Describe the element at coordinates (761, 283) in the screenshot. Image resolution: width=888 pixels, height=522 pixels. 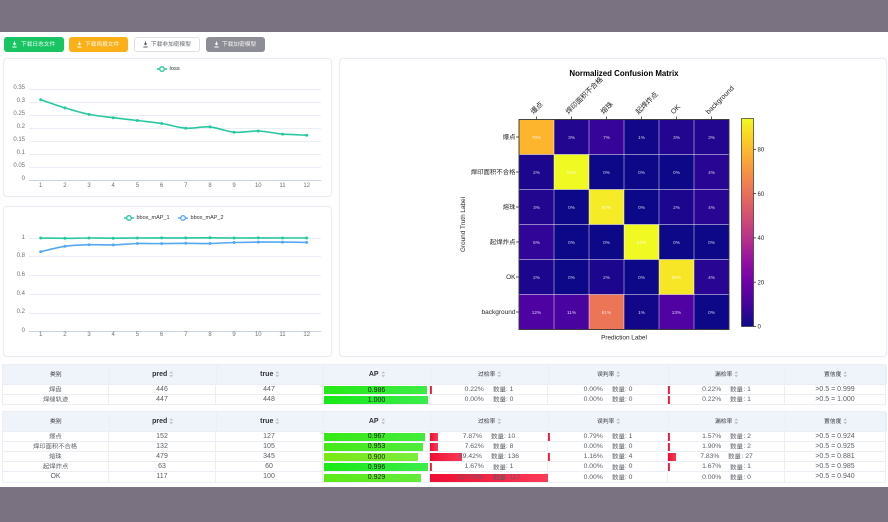
I see `svg-text: 20` at that location.